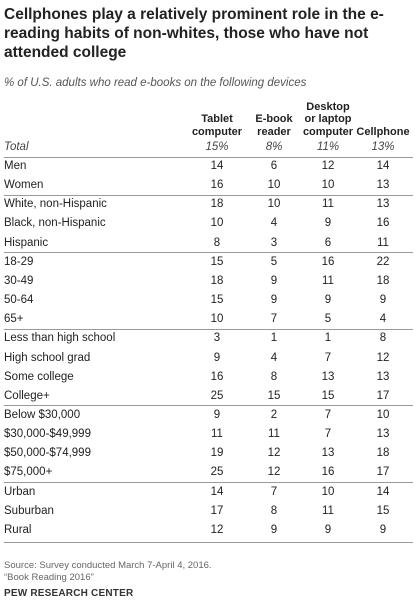 This screenshot has width=415, height=615. Describe the element at coordinates (207, 472) in the screenshot. I see `table-row: $75,000+ 25 12 16 17` at that location.